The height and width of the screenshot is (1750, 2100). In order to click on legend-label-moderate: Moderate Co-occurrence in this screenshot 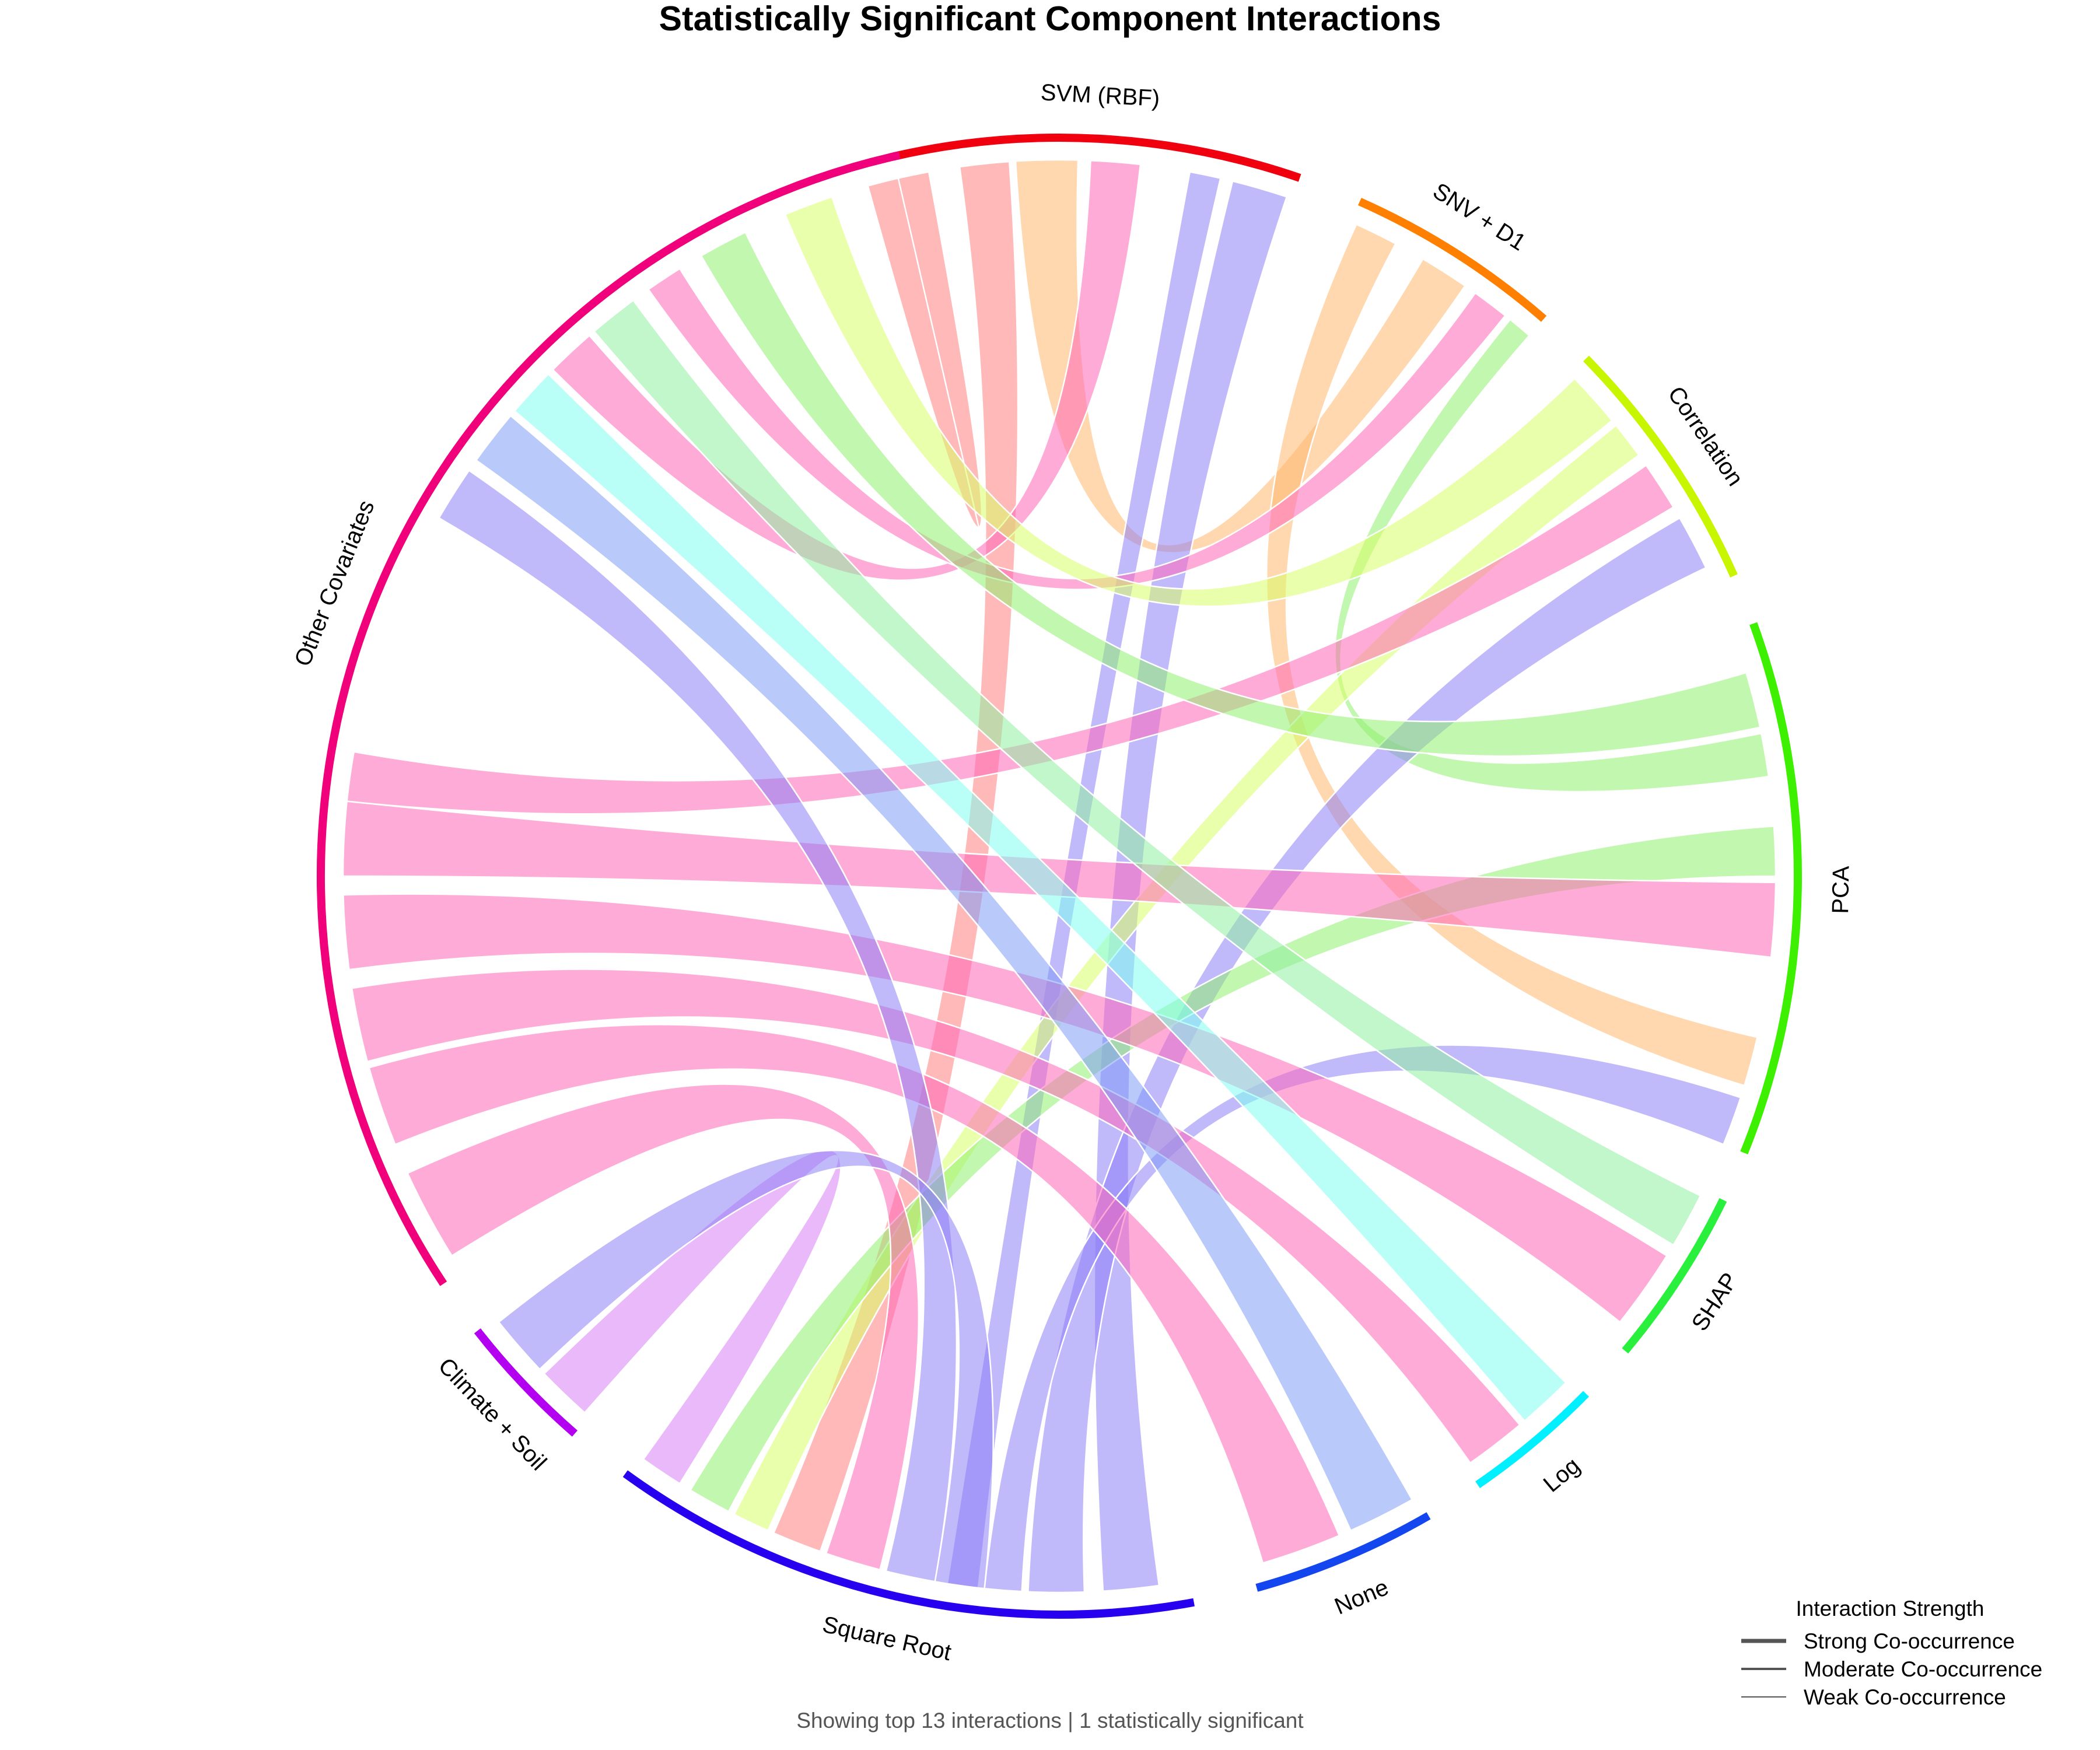, I will do `click(1923, 1669)`.